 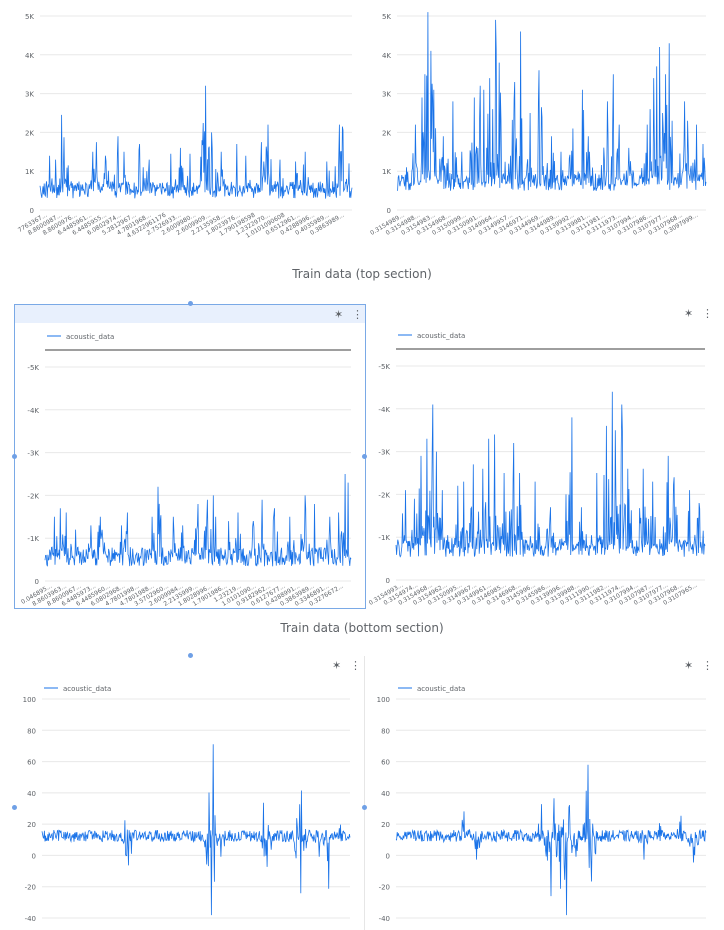 I want to click on resize-handle-row3-right, so click(x=364, y=807).